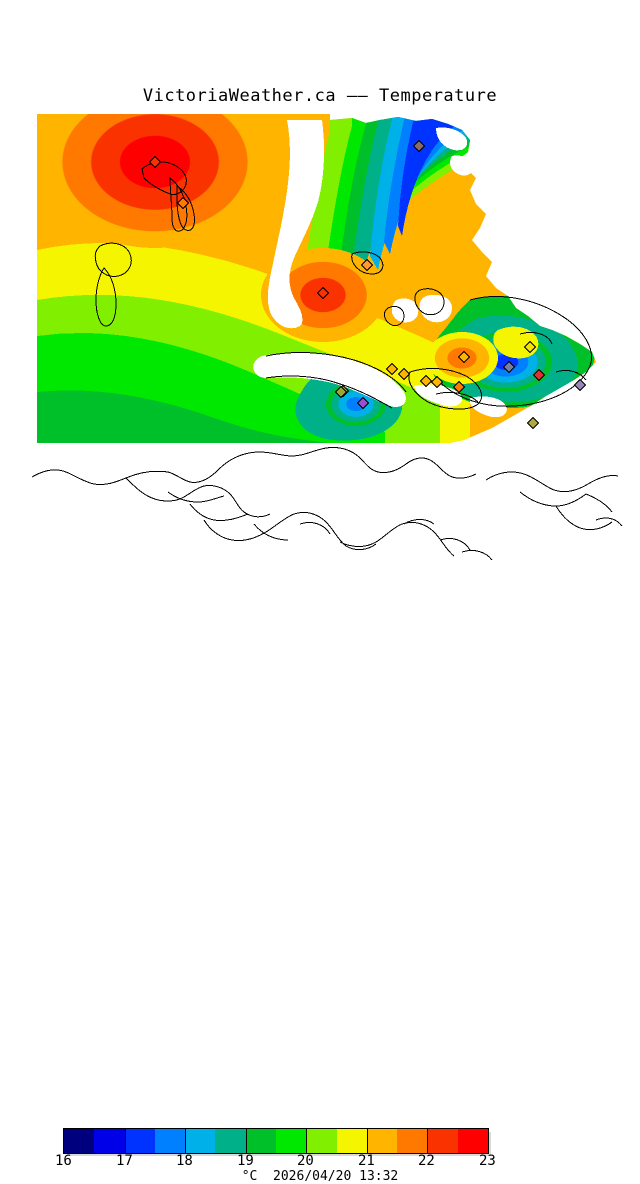  Describe the element at coordinates (367, 265) in the screenshot. I see `station-marker-diamond: east-inlet: 21.4 °C` at that location.